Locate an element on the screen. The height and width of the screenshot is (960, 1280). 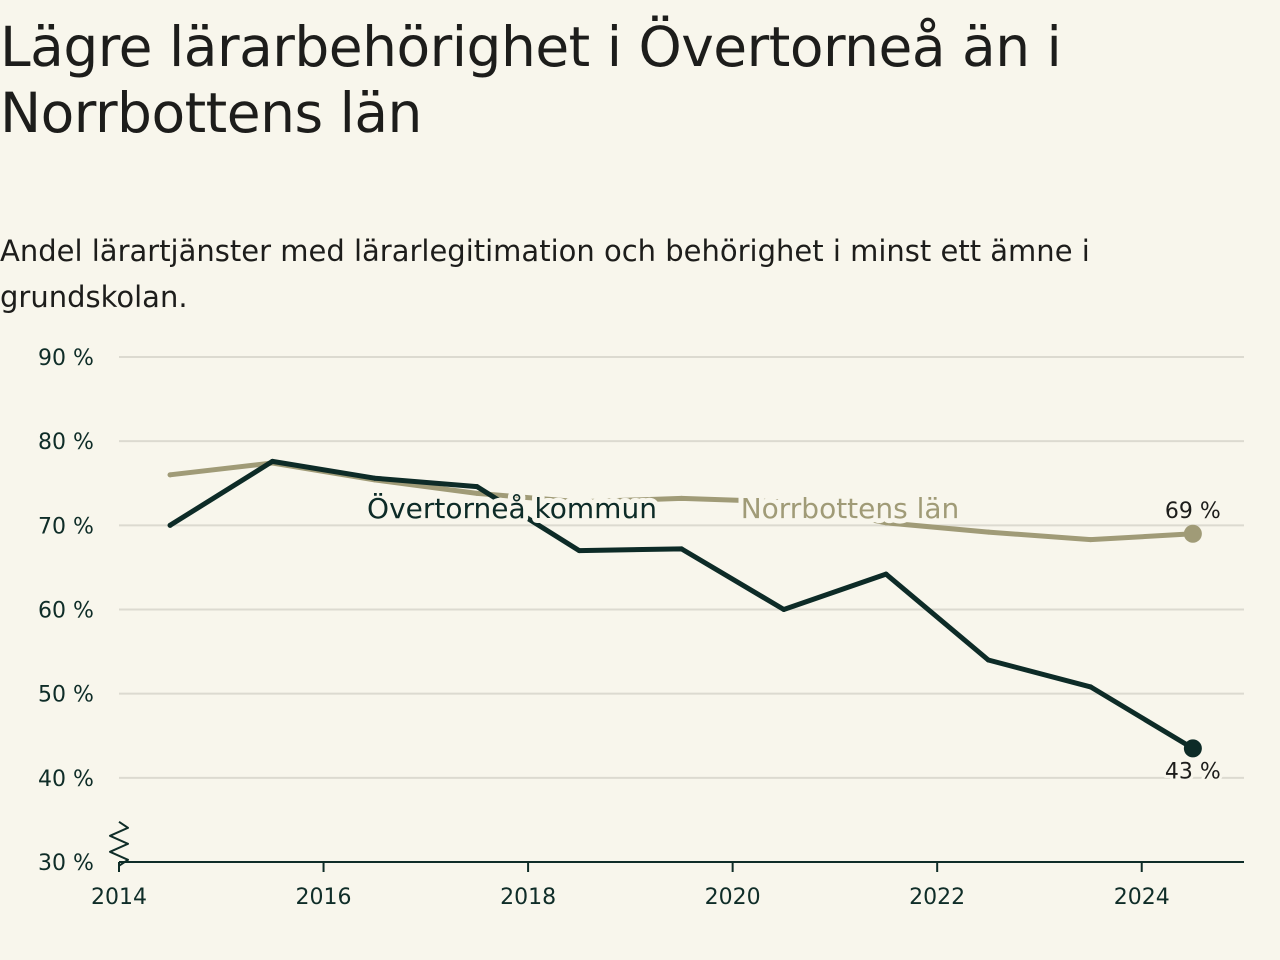
y-tick-label-80: 80 % is located at coordinates (66, 442).